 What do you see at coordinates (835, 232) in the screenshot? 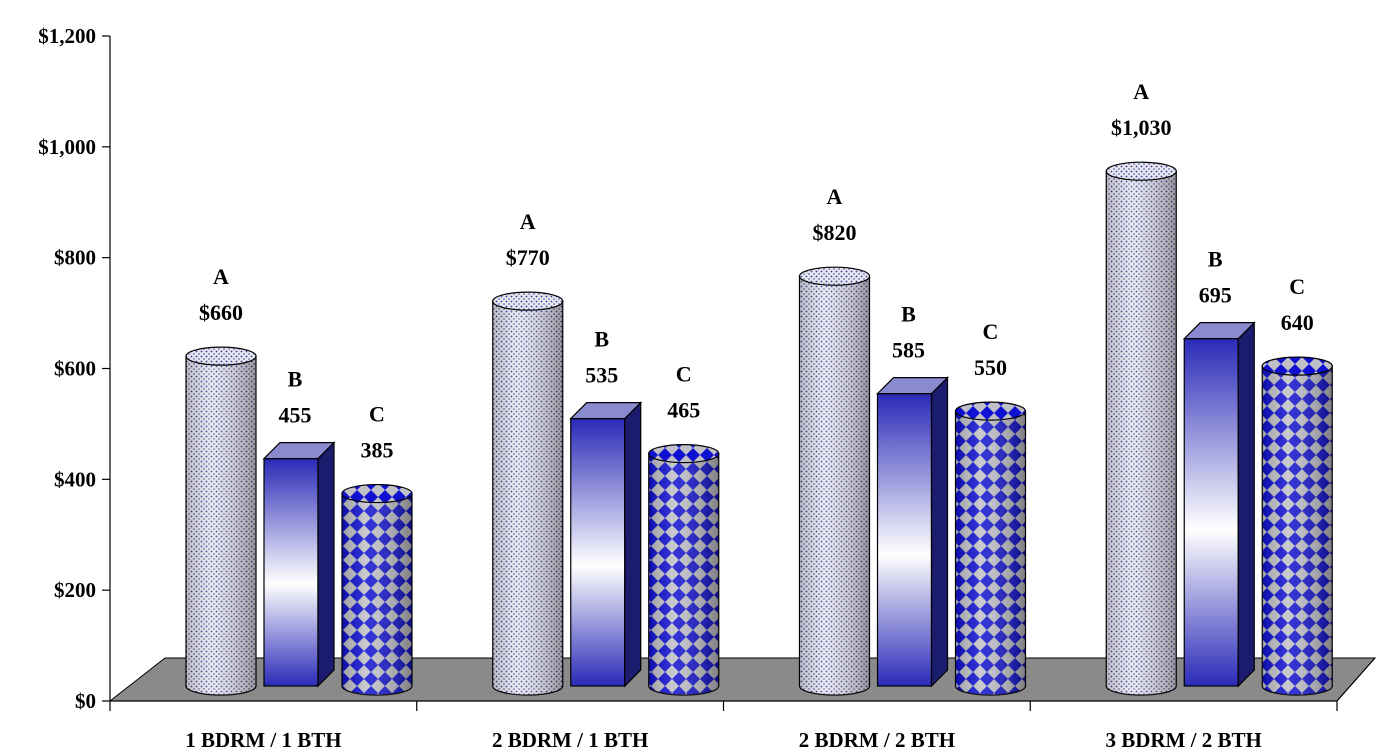
I see `label-value-a-3: $820` at bounding box center [835, 232].